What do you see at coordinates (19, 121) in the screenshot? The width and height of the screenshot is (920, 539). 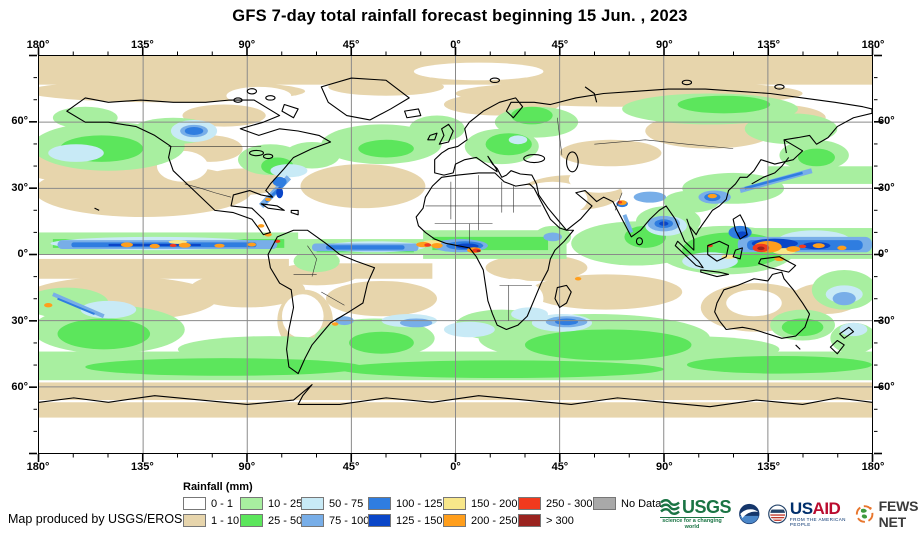 I see `lat-label-left-0: 60°` at bounding box center [19, 121].